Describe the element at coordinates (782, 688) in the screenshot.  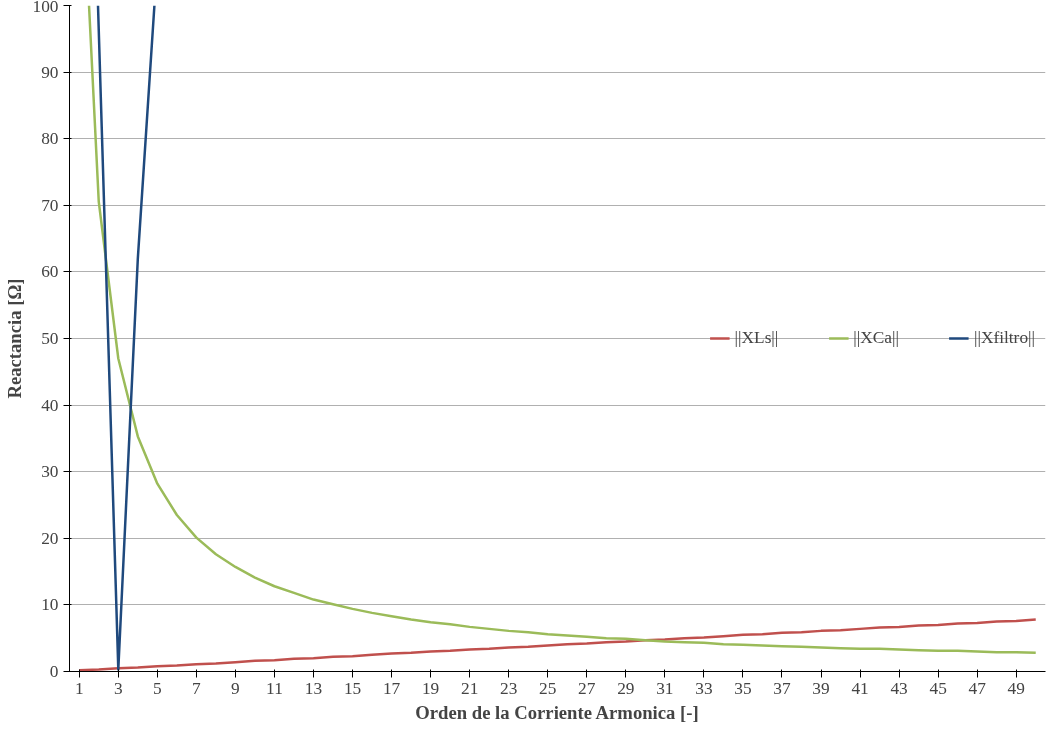
I see `x-tick-label: 37` at that location.